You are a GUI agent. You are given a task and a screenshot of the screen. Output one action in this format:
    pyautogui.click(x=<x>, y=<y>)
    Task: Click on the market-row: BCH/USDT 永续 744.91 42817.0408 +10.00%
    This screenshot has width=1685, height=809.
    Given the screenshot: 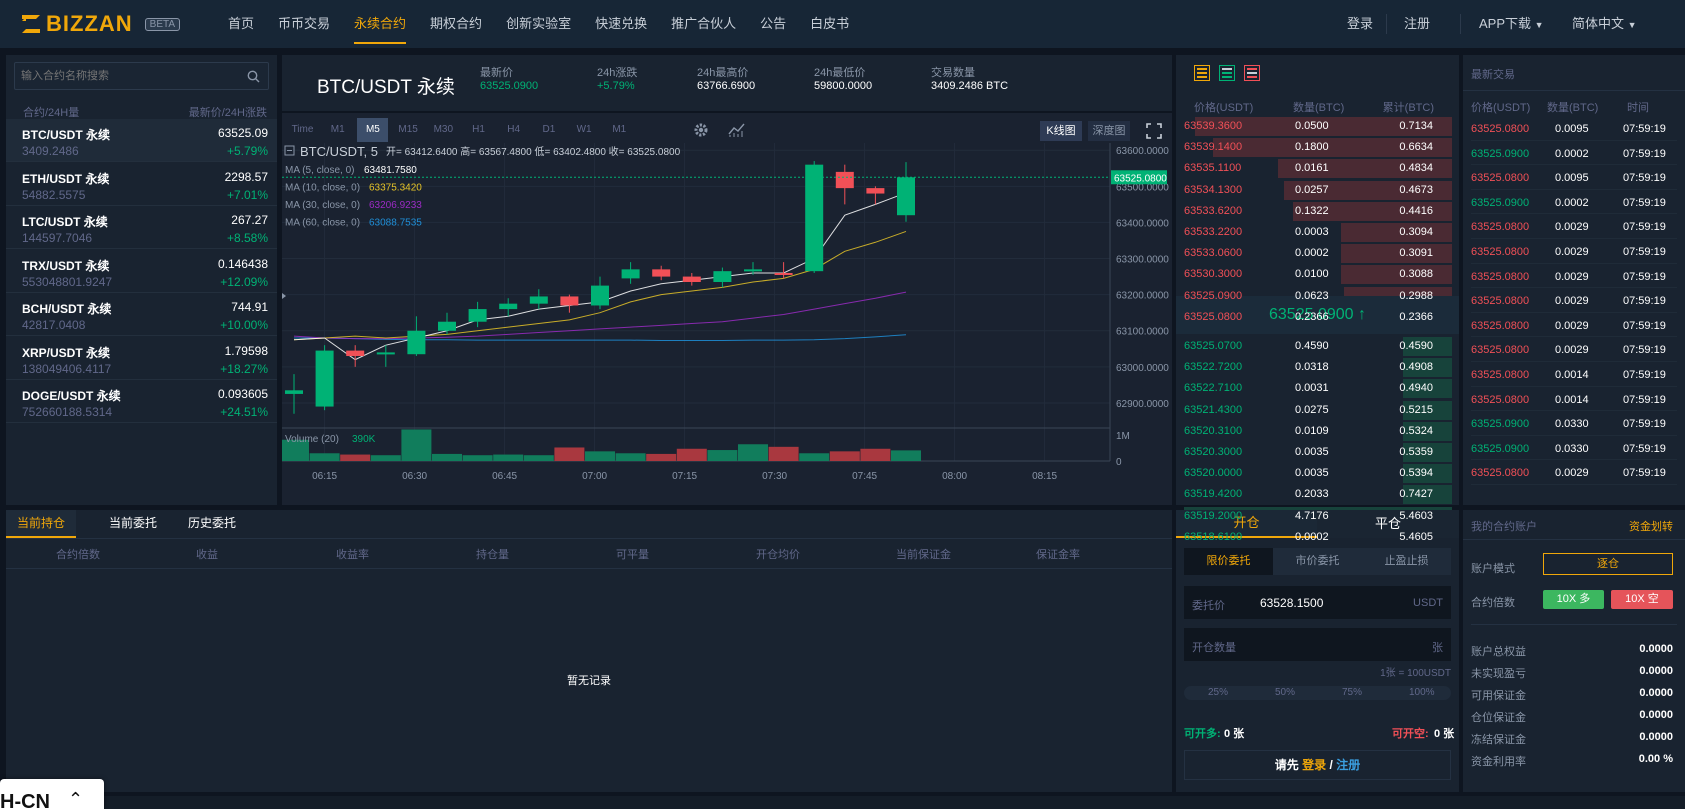 What is the action you would take?
    pyautogui.click(x=141, y=314)
    